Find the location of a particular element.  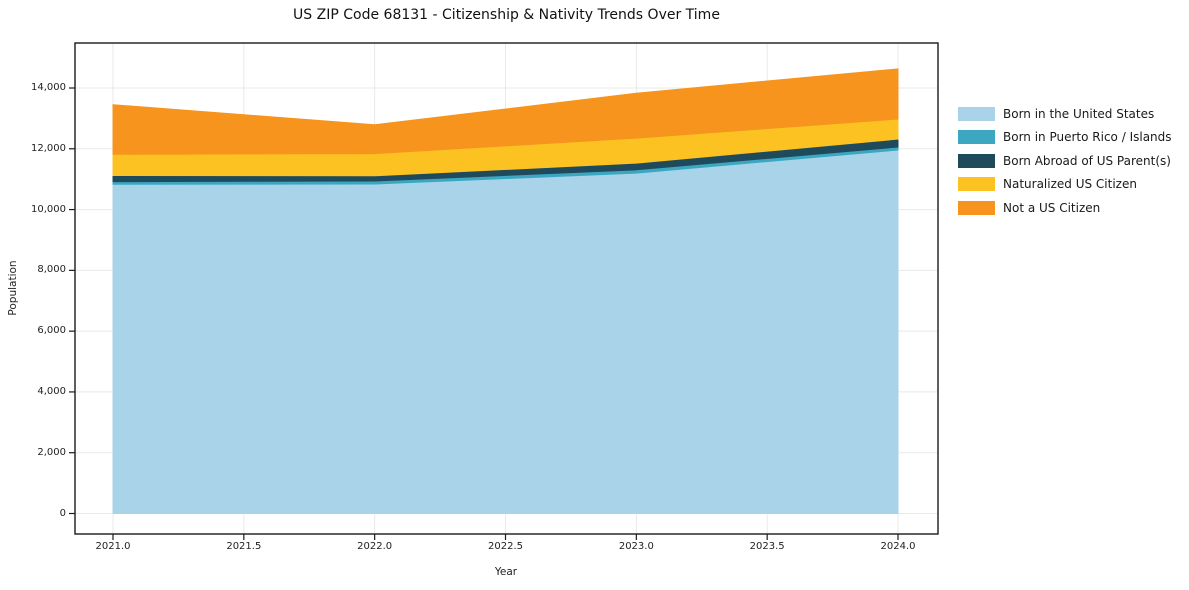

x-tick-label: 2021.5 is located at coordinates (244, 546).